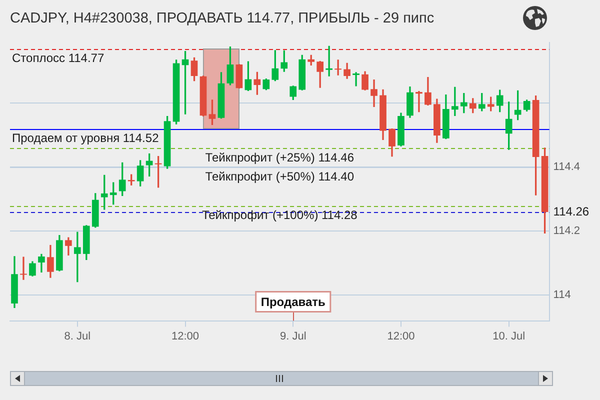 This screenshot has height=400, width=600. What do you see at coordinates (279, 157) in the screenshot?
I see `ref-line-label: Тейкпрофит (+25%) 114.46` at bounding box center [279, 157].